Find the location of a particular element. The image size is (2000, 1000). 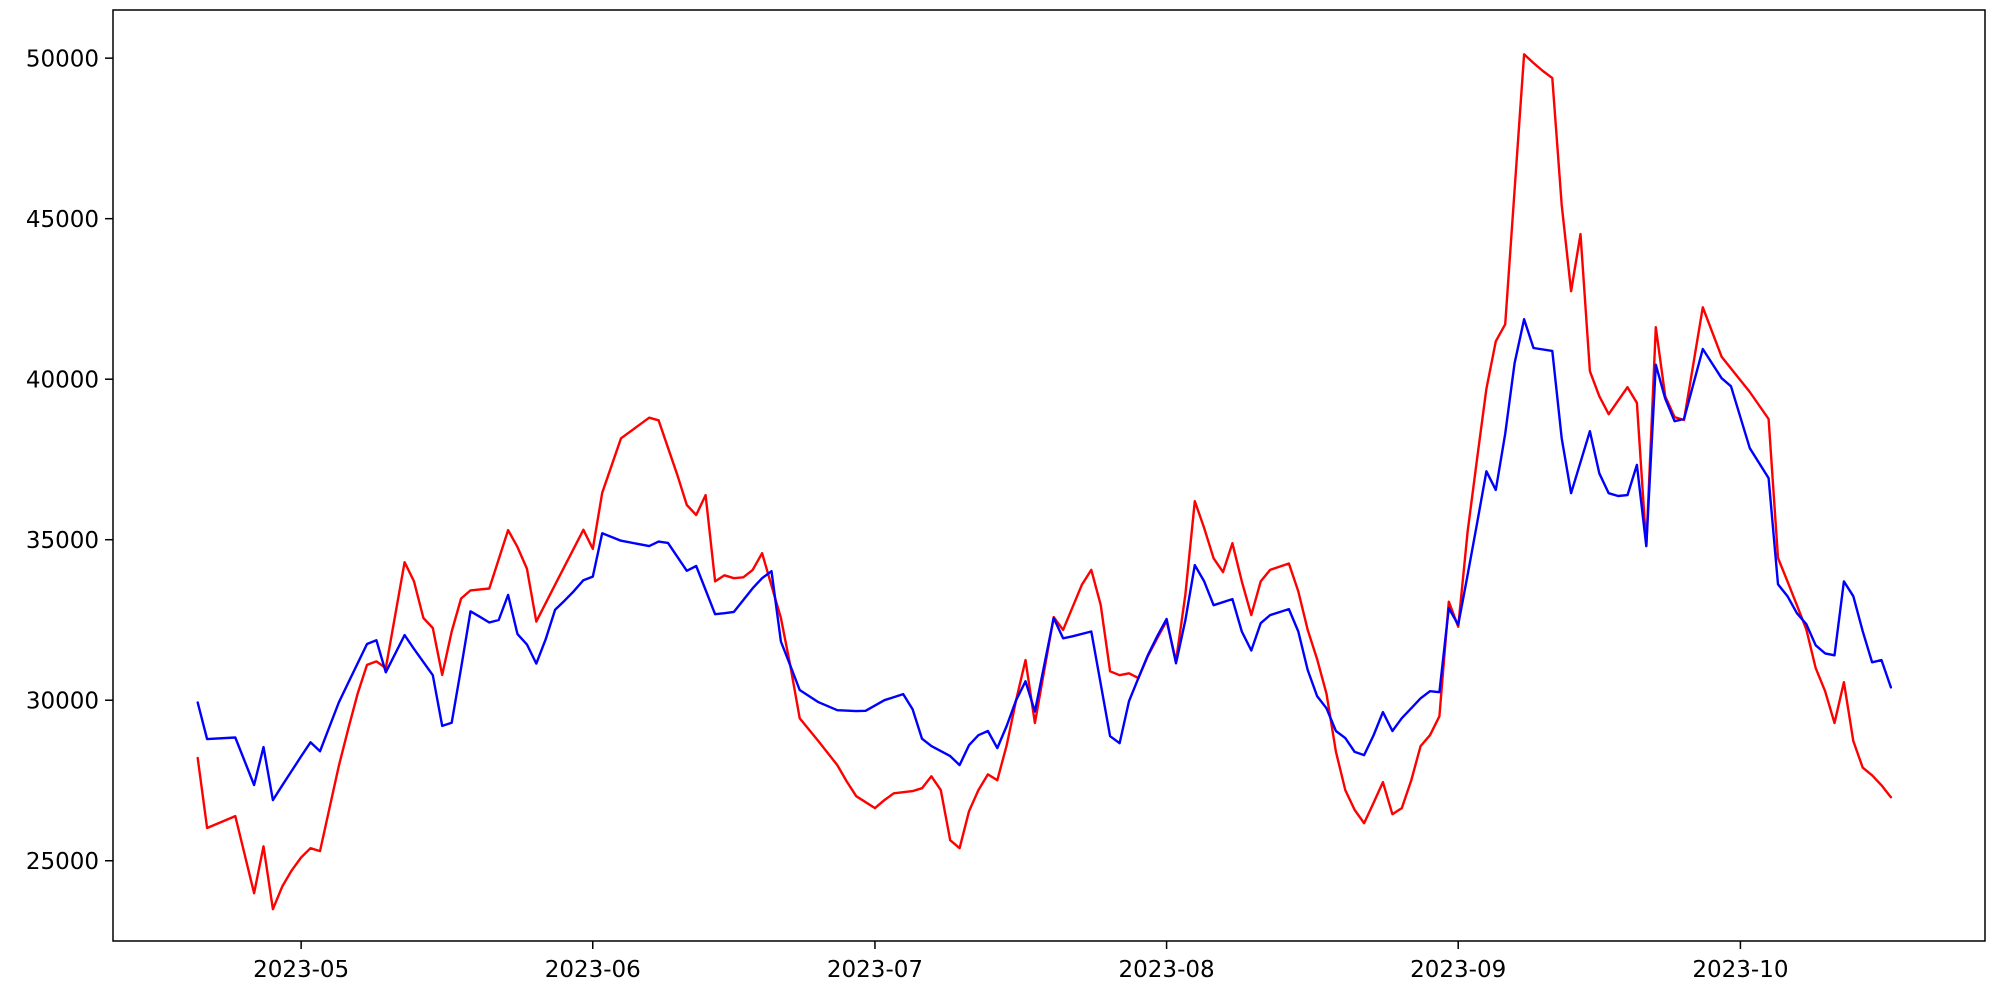

y-tick-label: 45000 is located at coordinates (62, 220).